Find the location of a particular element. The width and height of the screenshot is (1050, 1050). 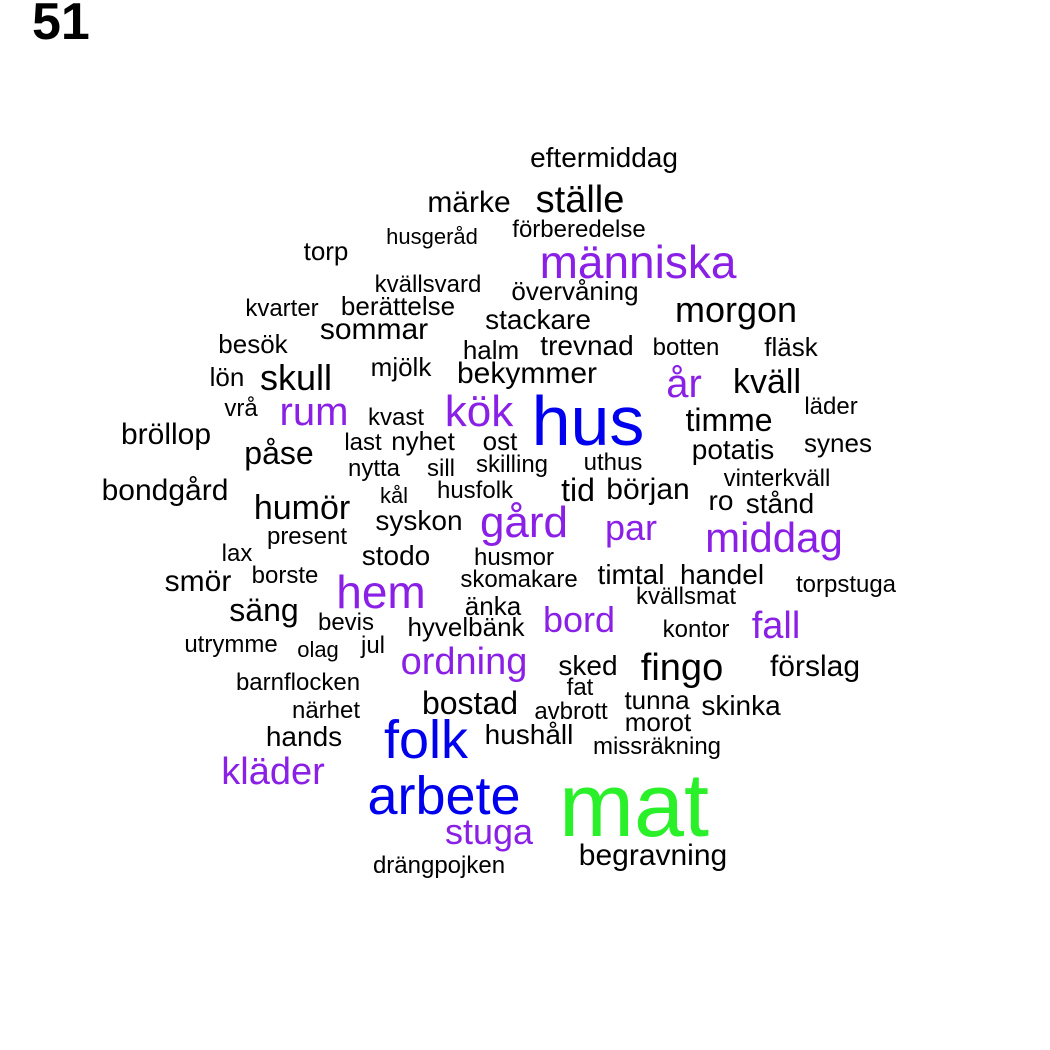

cloud-word-mat: mat is located at coordinates (634, 806).